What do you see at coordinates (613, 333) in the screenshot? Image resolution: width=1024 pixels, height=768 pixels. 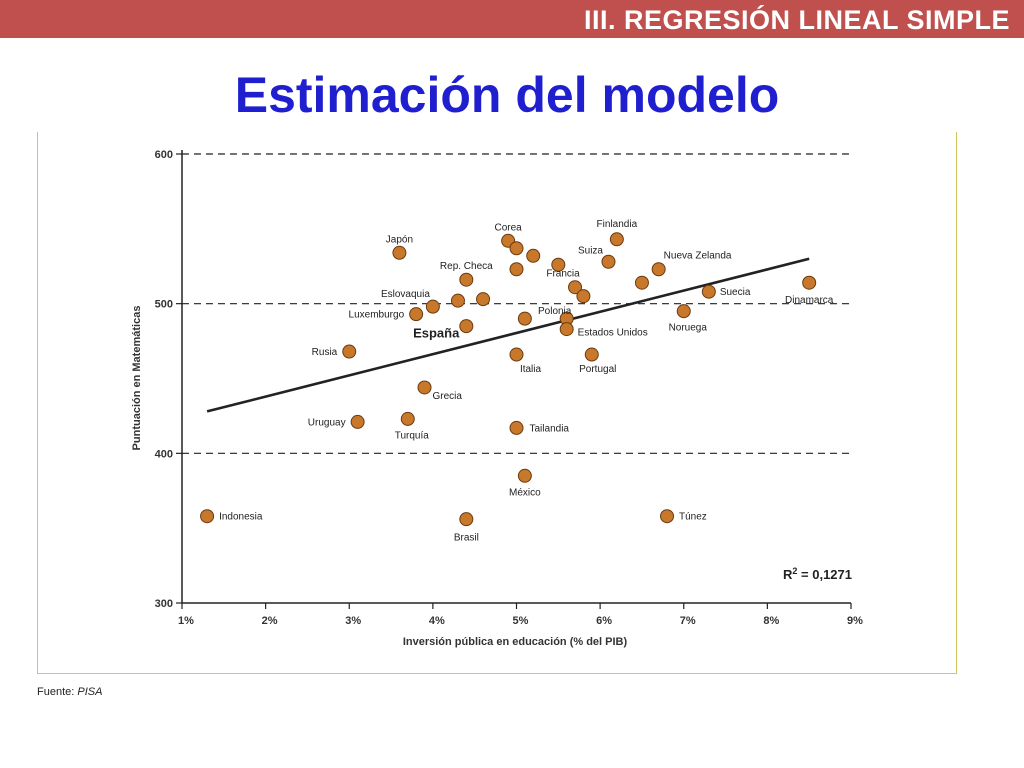 I see `point-label: Estados Unidos` at bounding box center [613, 333].